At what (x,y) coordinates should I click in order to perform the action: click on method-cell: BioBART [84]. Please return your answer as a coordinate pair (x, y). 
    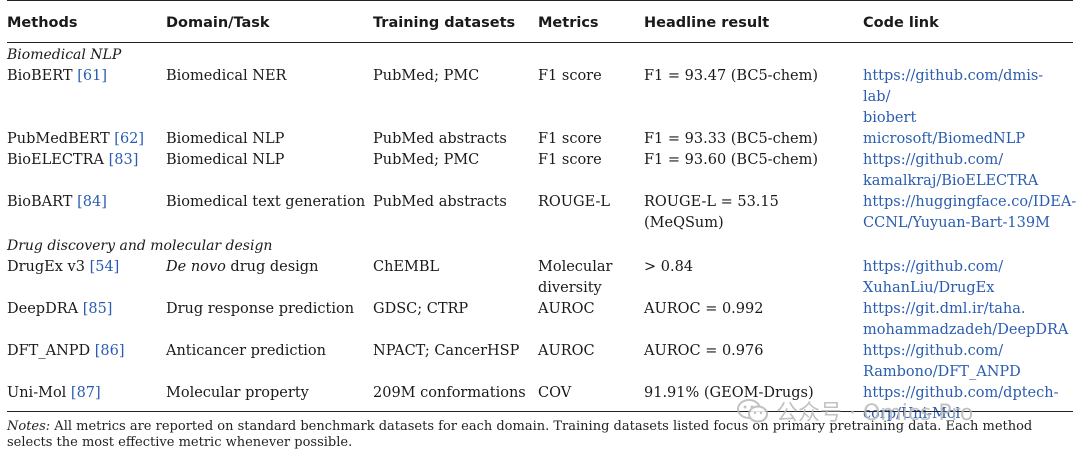
    Looking at the image, I should click on (86, 213).